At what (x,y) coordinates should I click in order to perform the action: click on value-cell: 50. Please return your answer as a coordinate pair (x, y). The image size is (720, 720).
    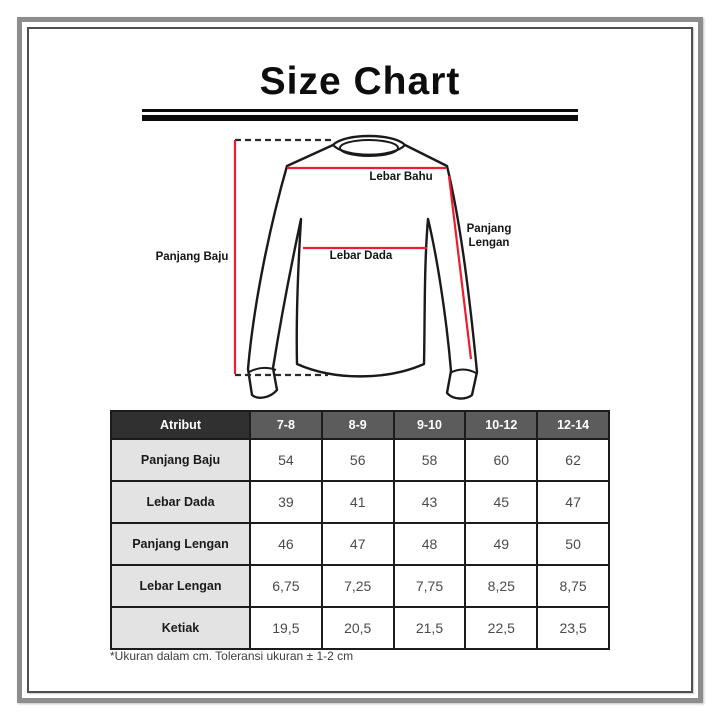
    Looking at the image, I should click on (573, 544).